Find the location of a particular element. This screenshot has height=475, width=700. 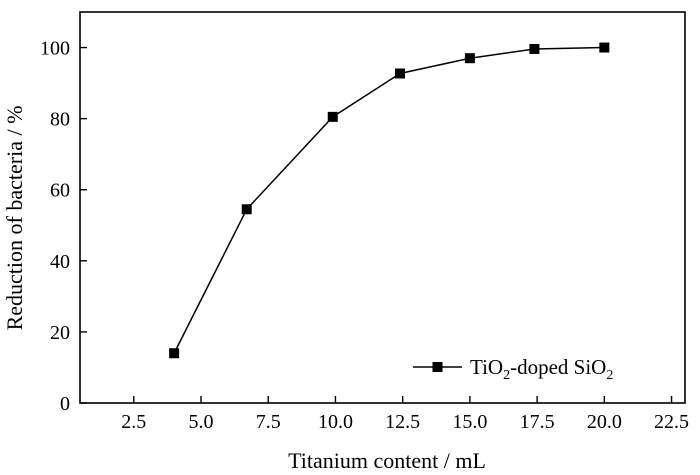

x-tick-label: 10.0 is located at coordinates (335, 422).